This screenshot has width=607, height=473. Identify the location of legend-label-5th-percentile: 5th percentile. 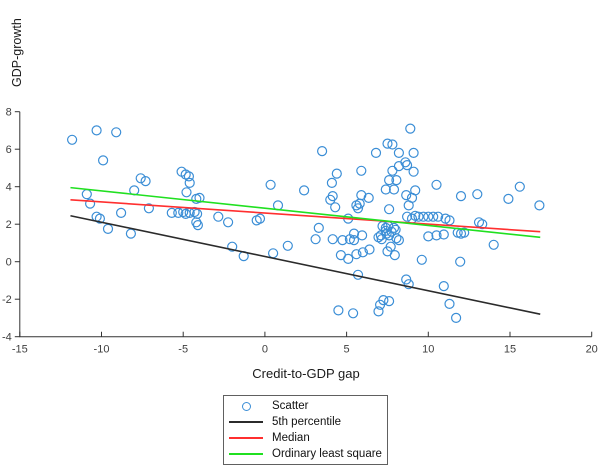
(307, 422).